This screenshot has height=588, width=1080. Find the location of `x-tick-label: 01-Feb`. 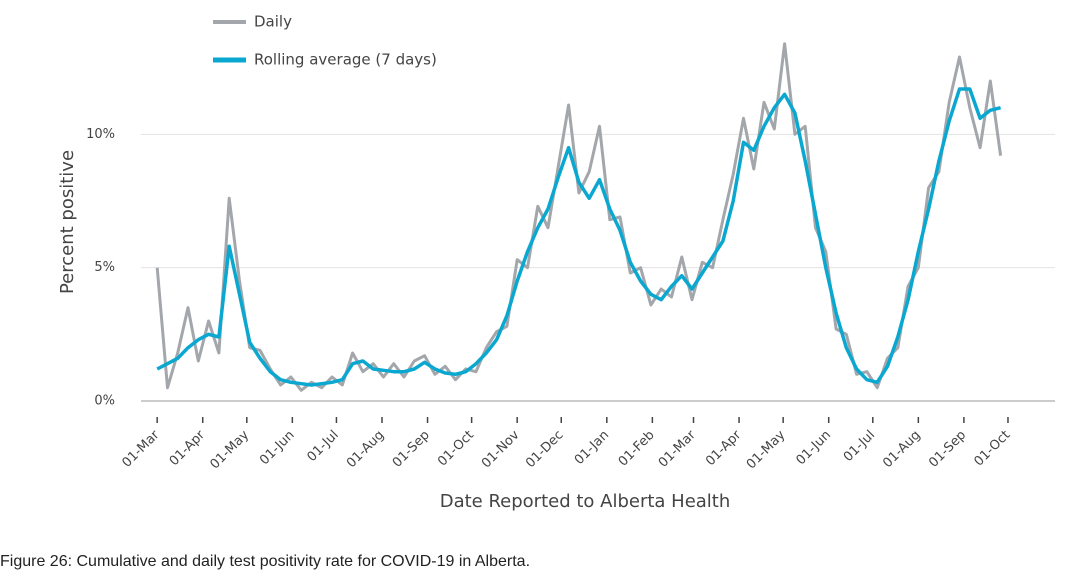

x-tick-label: 01-Feb is located at coordinates (637, 449).